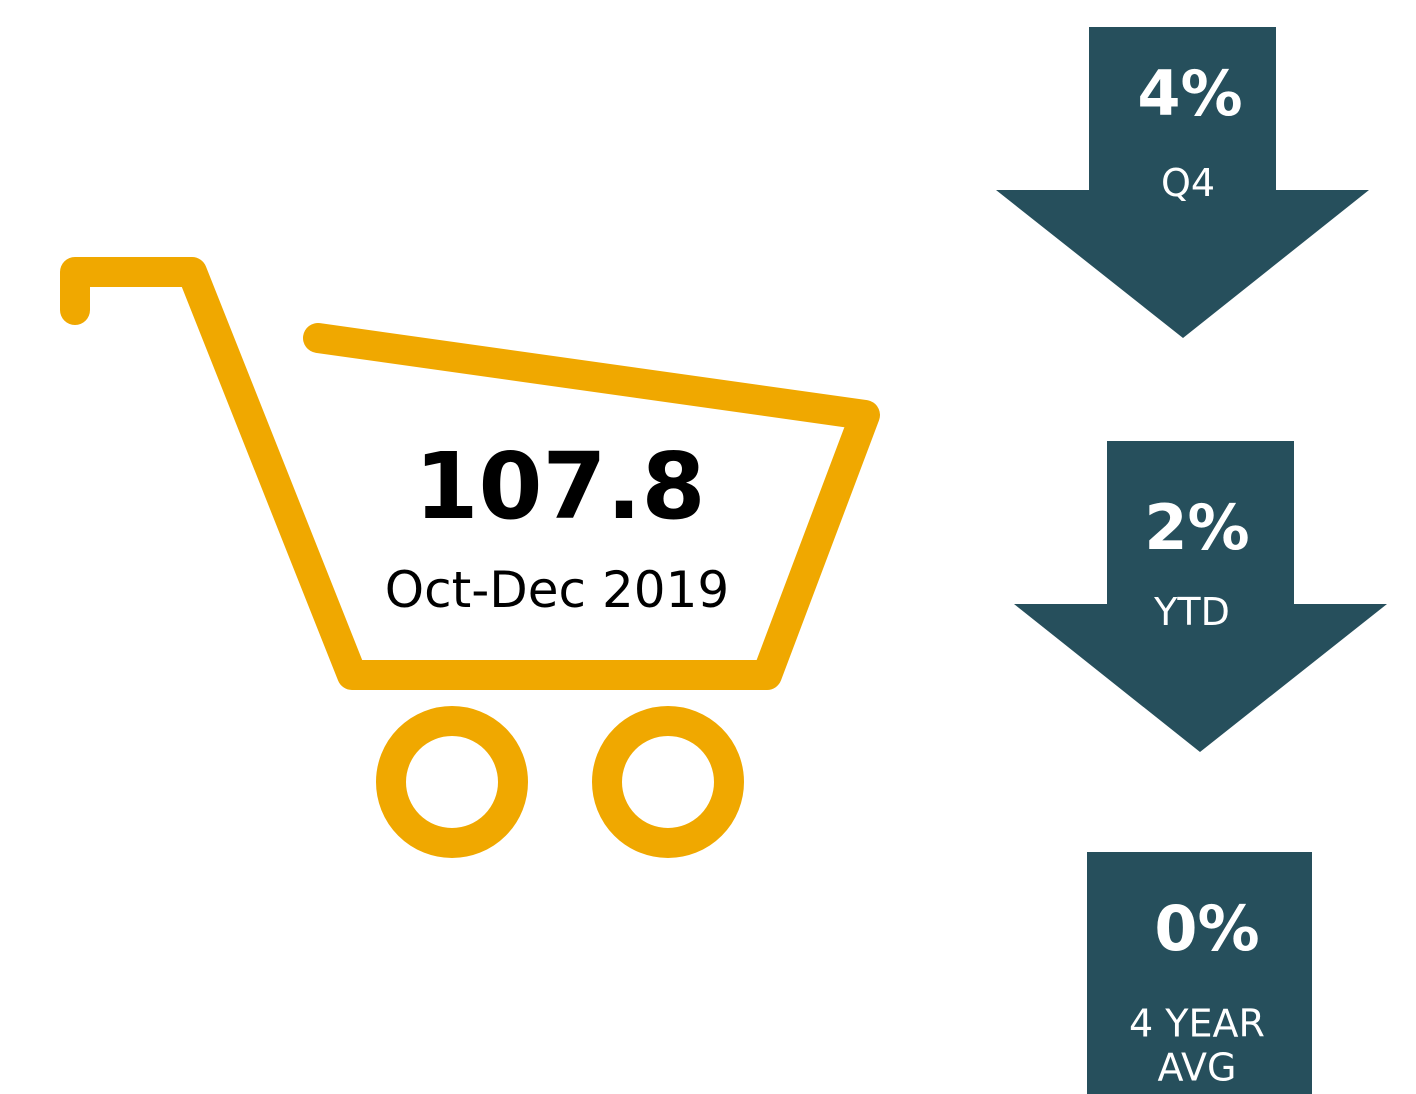 Image resolution: width=1416 pixels, height=1094 pixels. Describe the element at coordinates (1199, 973) in the screenshot. I see `neutral-box` at that location.